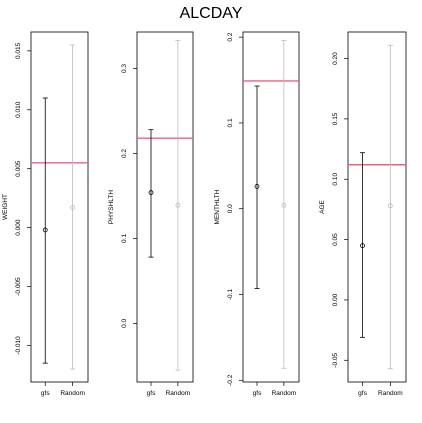 This screenshot has width=422, height=423. I want to click on y-tick-label: 0.005, so click(18, 168).